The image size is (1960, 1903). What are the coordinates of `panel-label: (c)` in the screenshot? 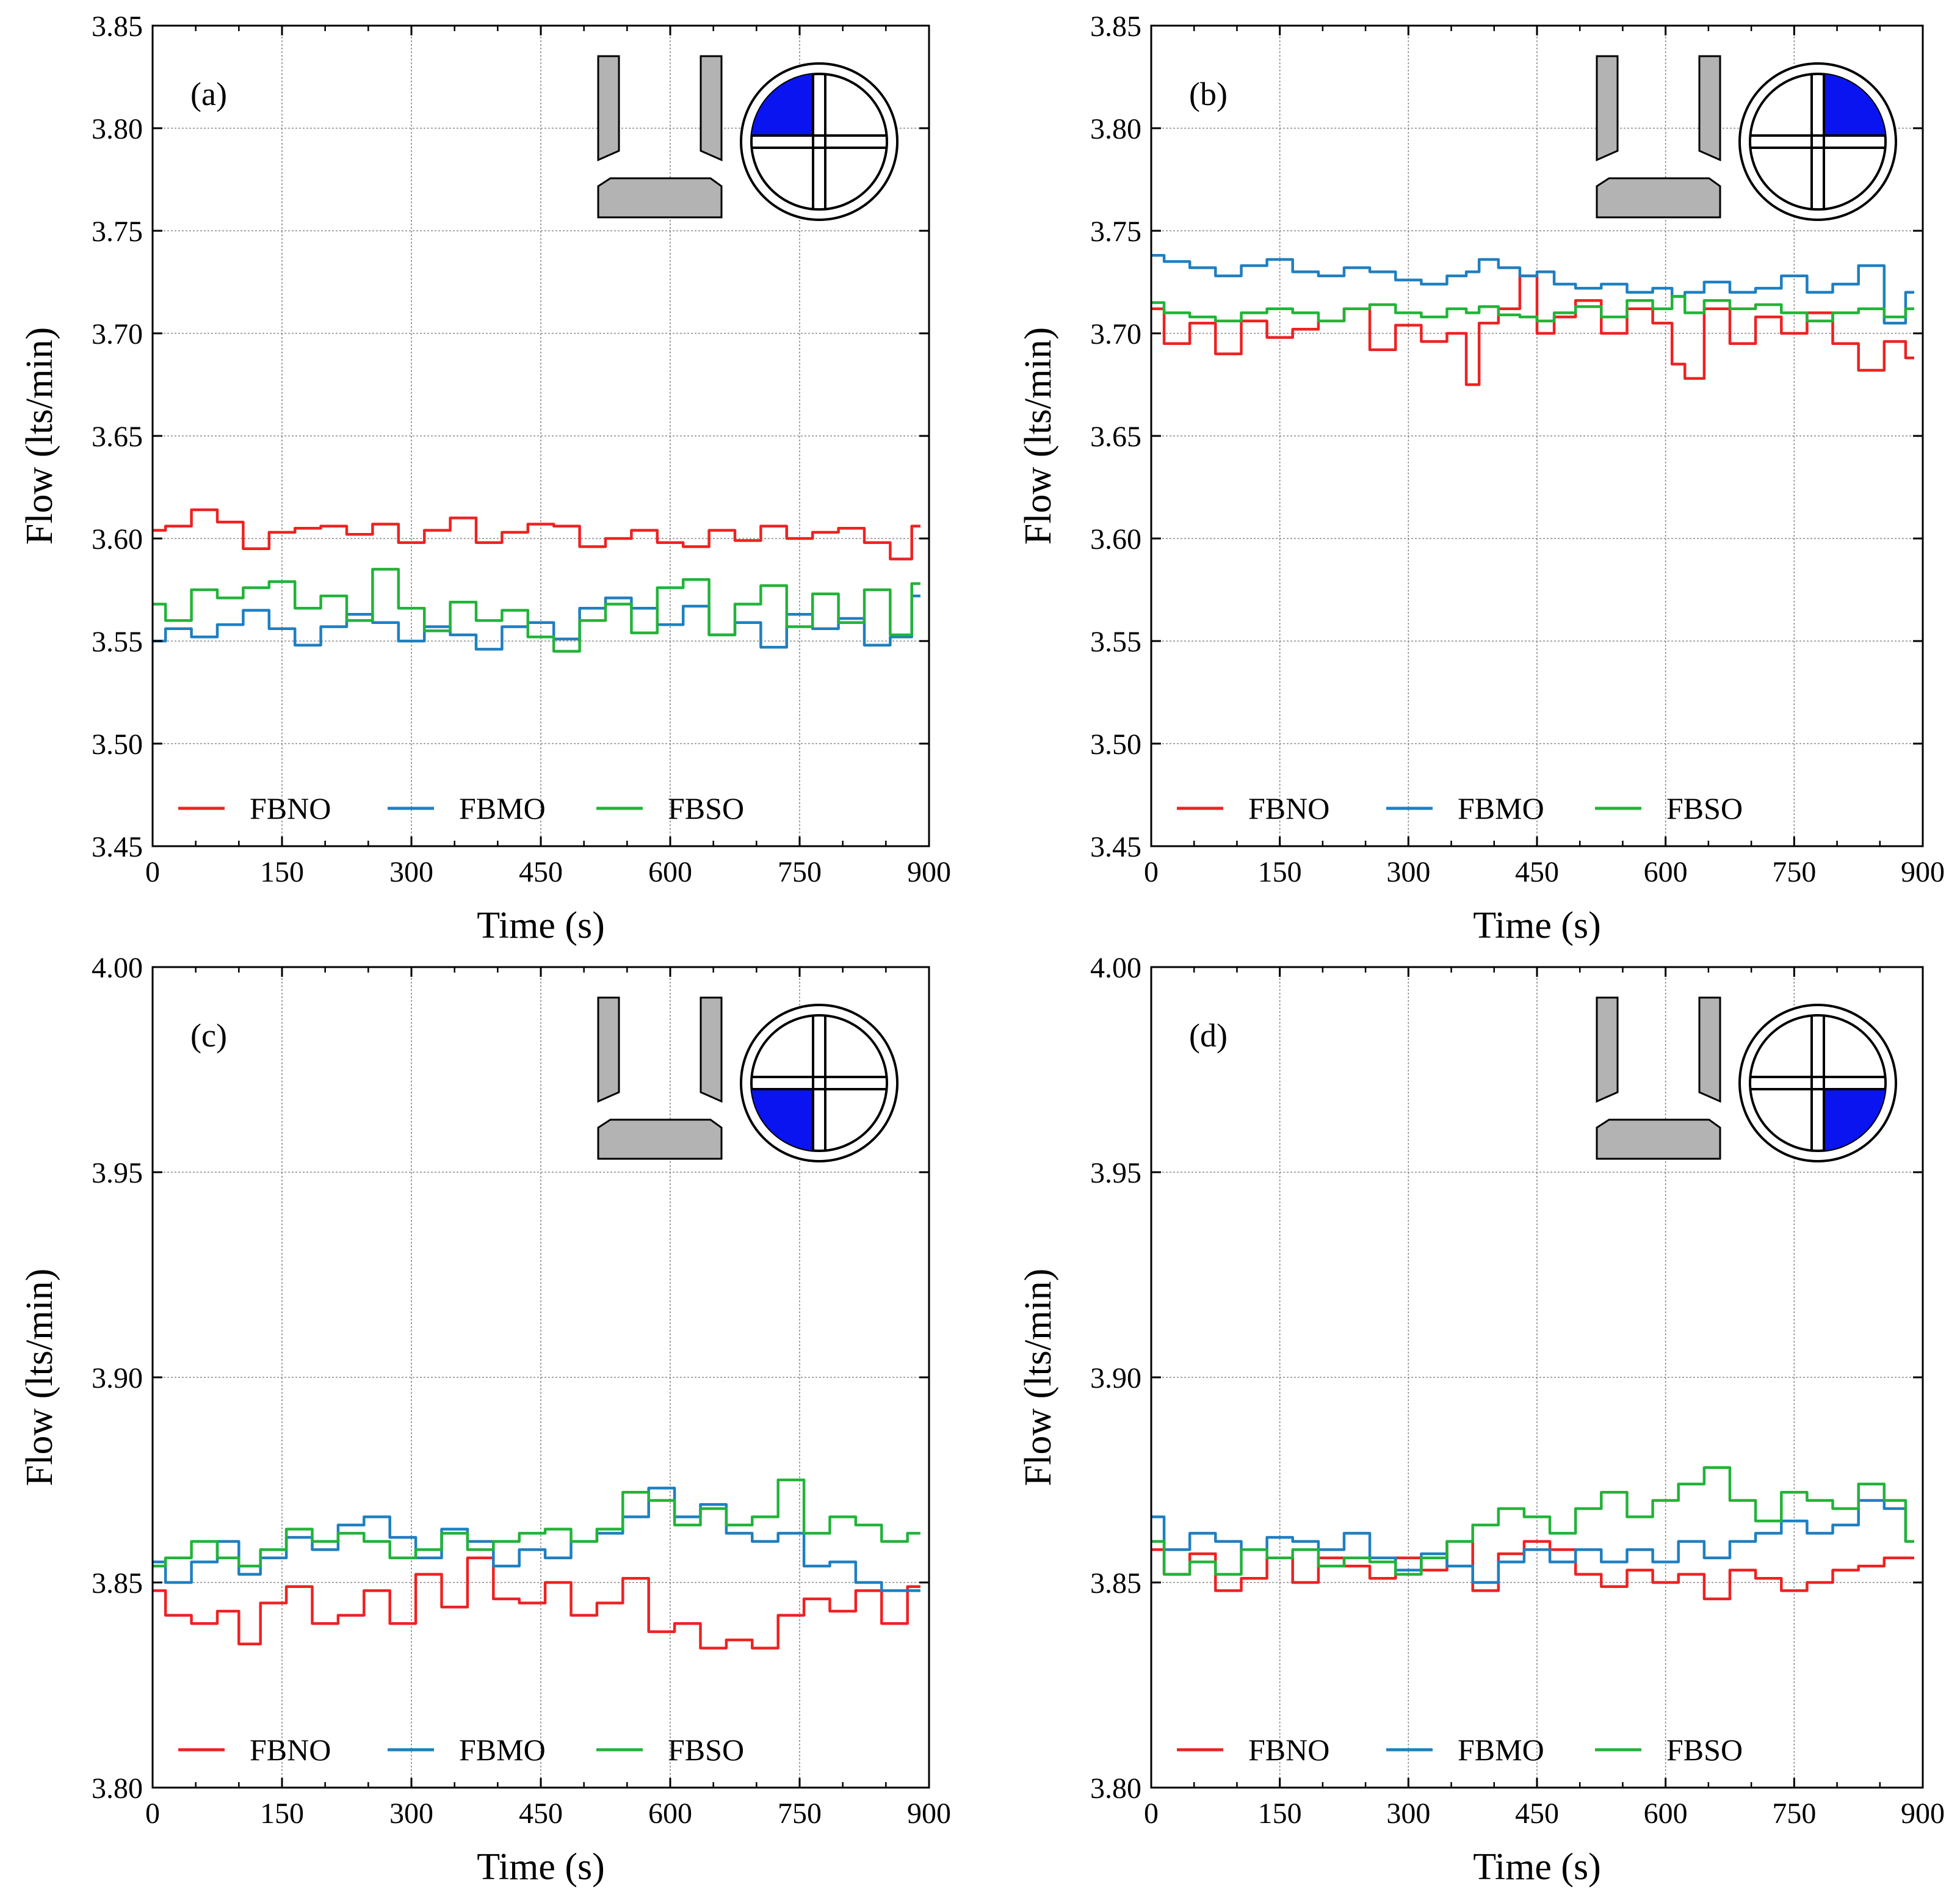 It's located at (209, 1035).